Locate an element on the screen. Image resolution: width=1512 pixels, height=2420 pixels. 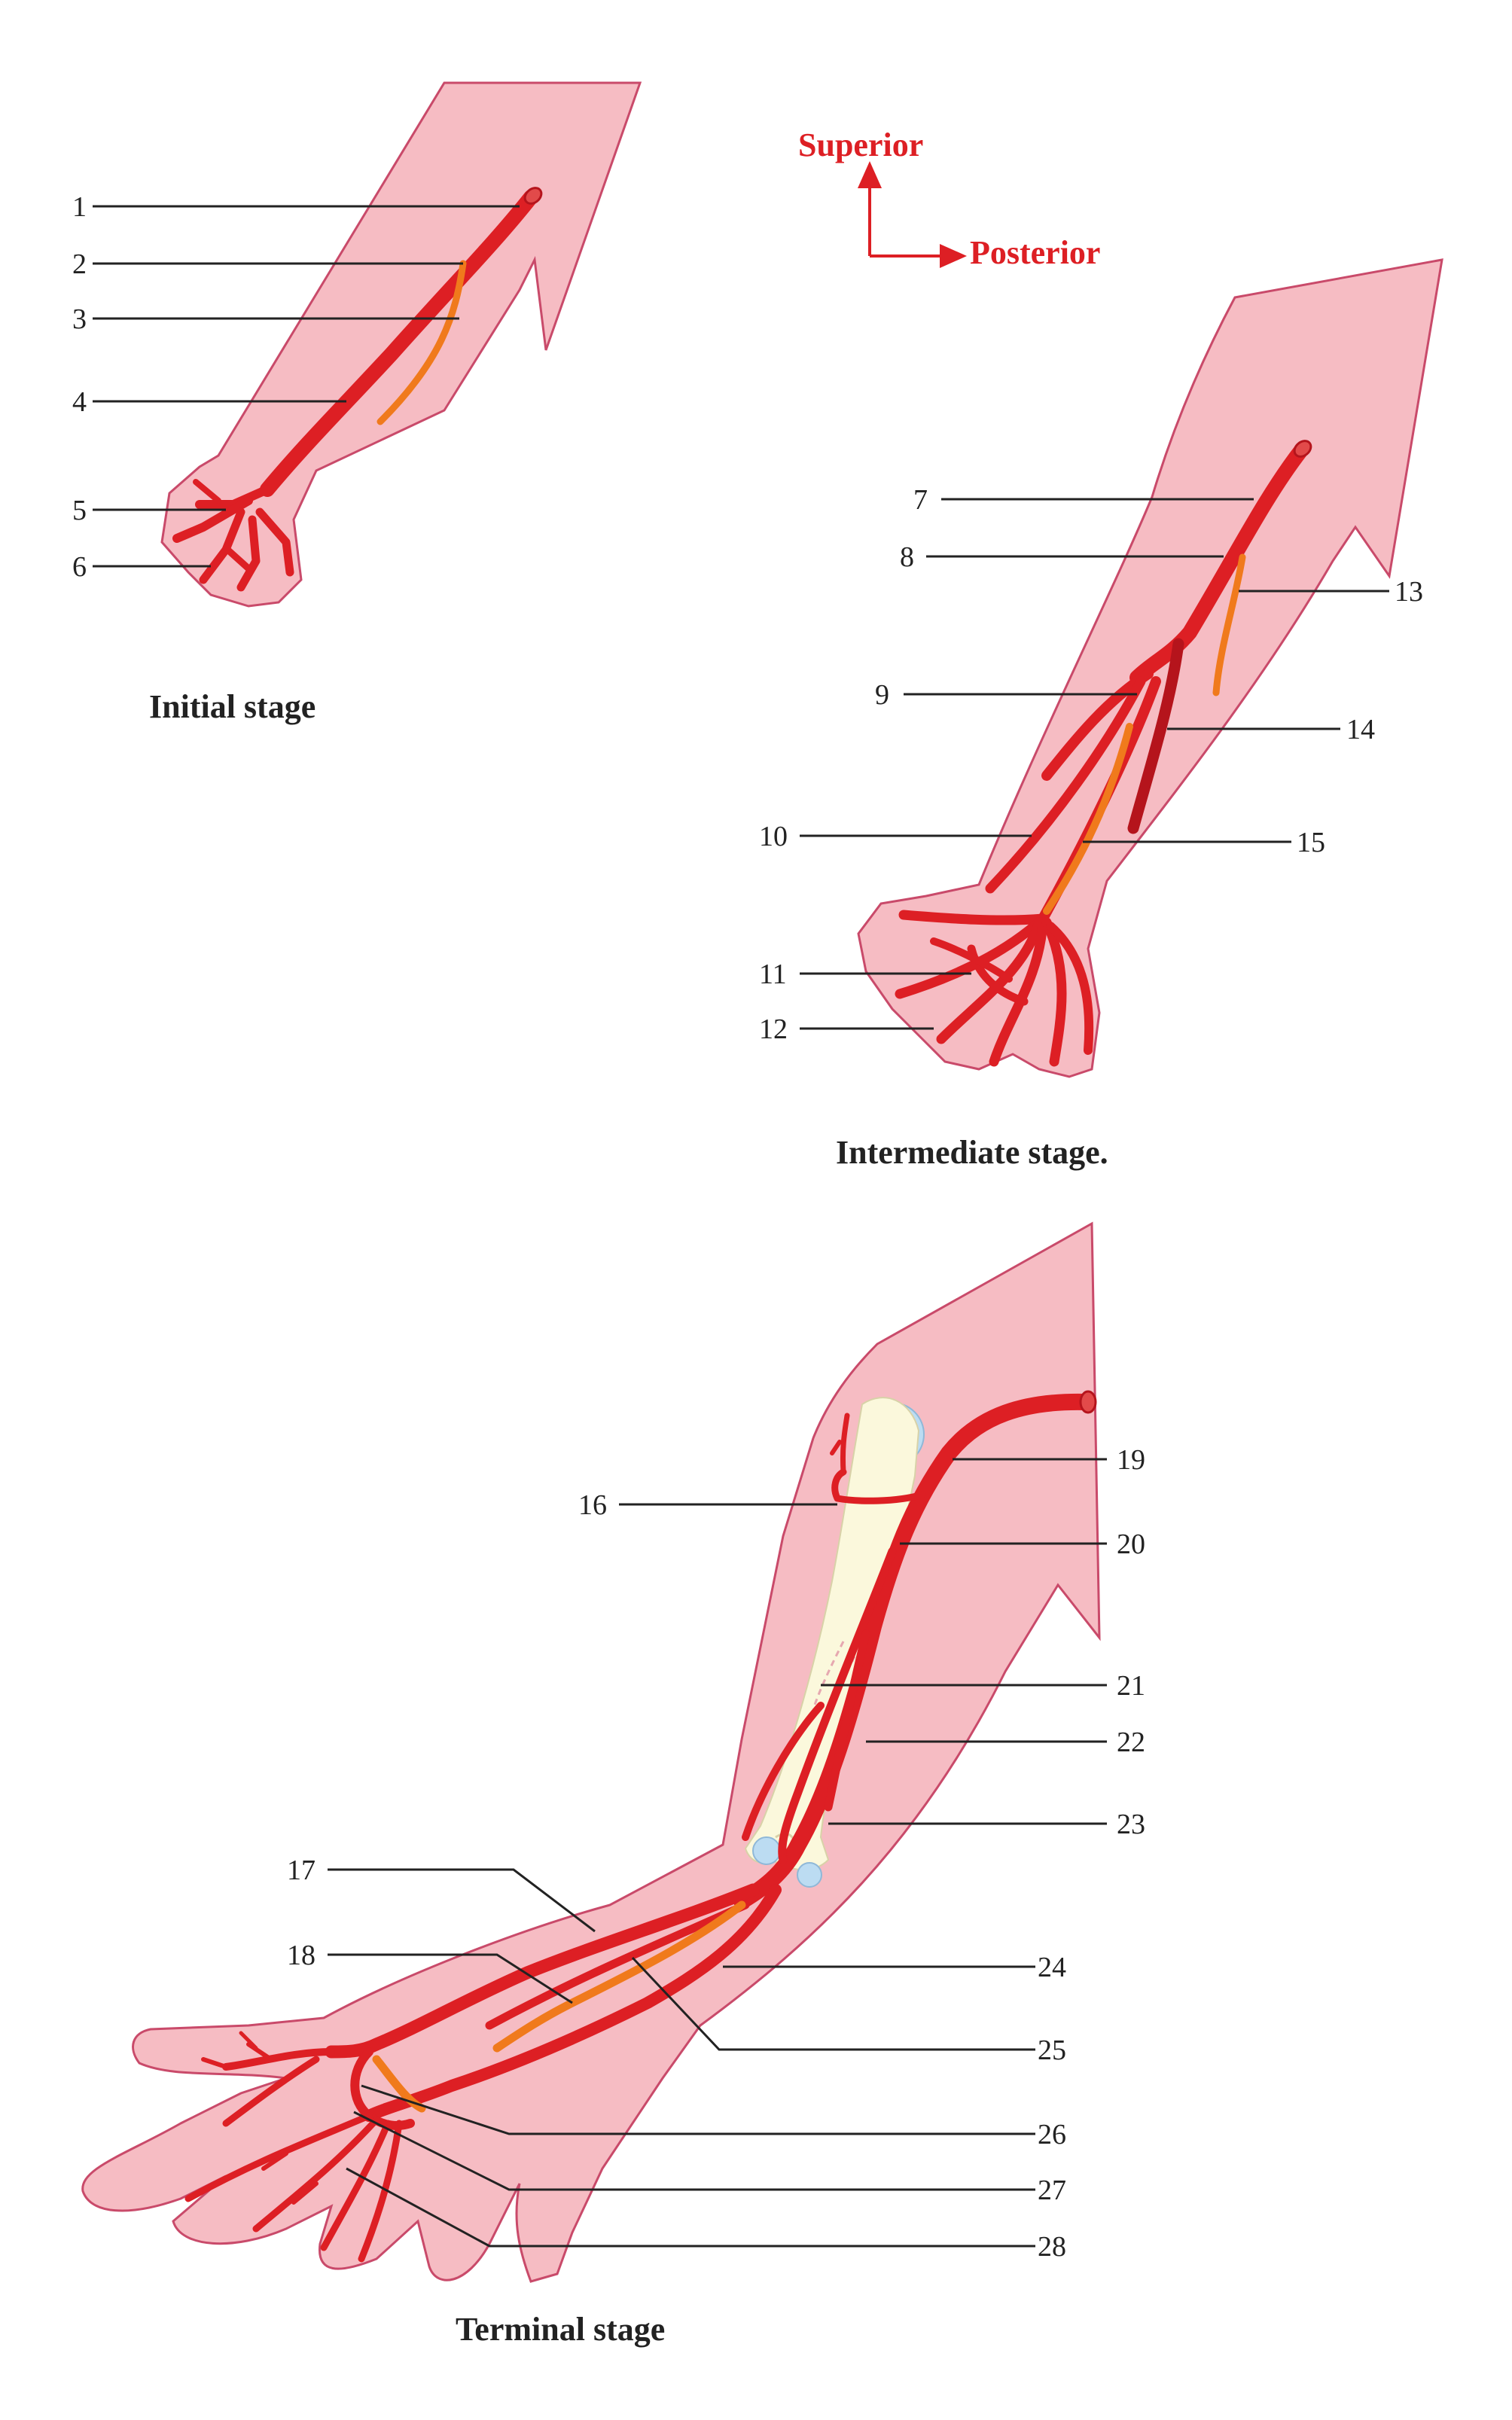
label-6: 6 is located at coordinates (80, 567).